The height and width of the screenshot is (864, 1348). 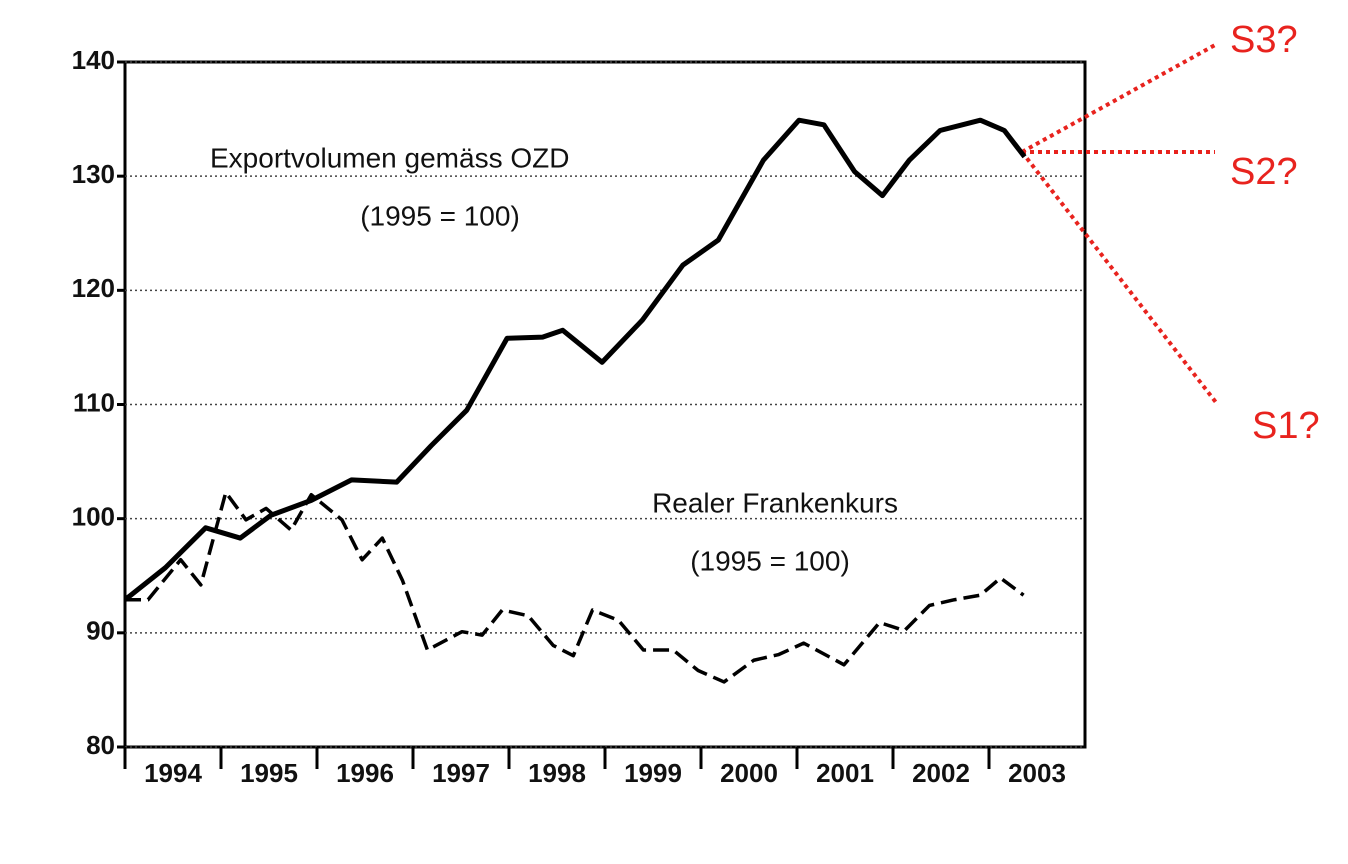 I want to click on y-tick-label: 140, so click(x=93, y=60).